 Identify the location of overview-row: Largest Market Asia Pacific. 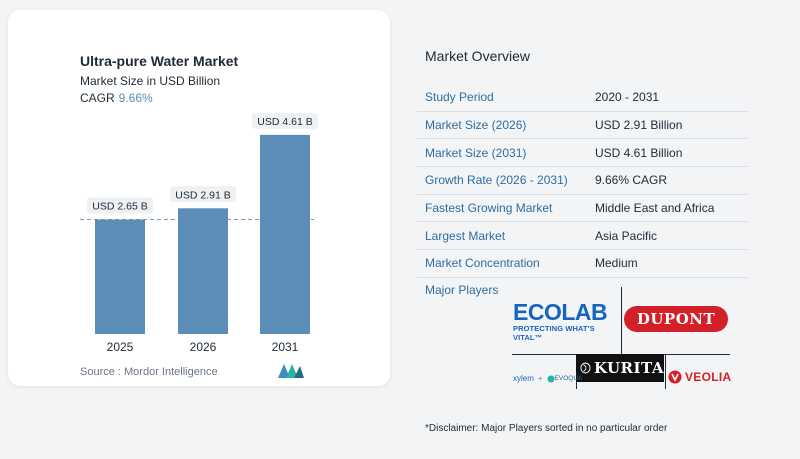
(582, 236).